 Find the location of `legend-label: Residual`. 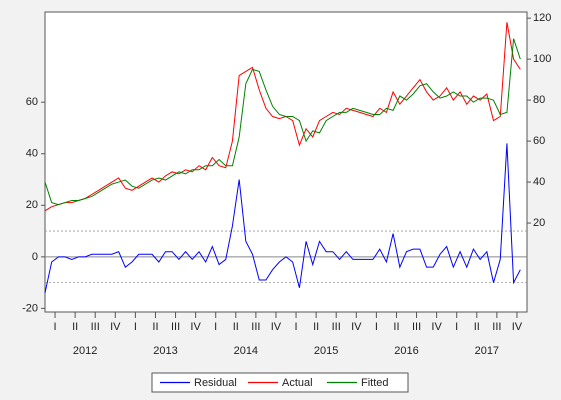

legend-label: Residual is located at coordinates (215, 383).